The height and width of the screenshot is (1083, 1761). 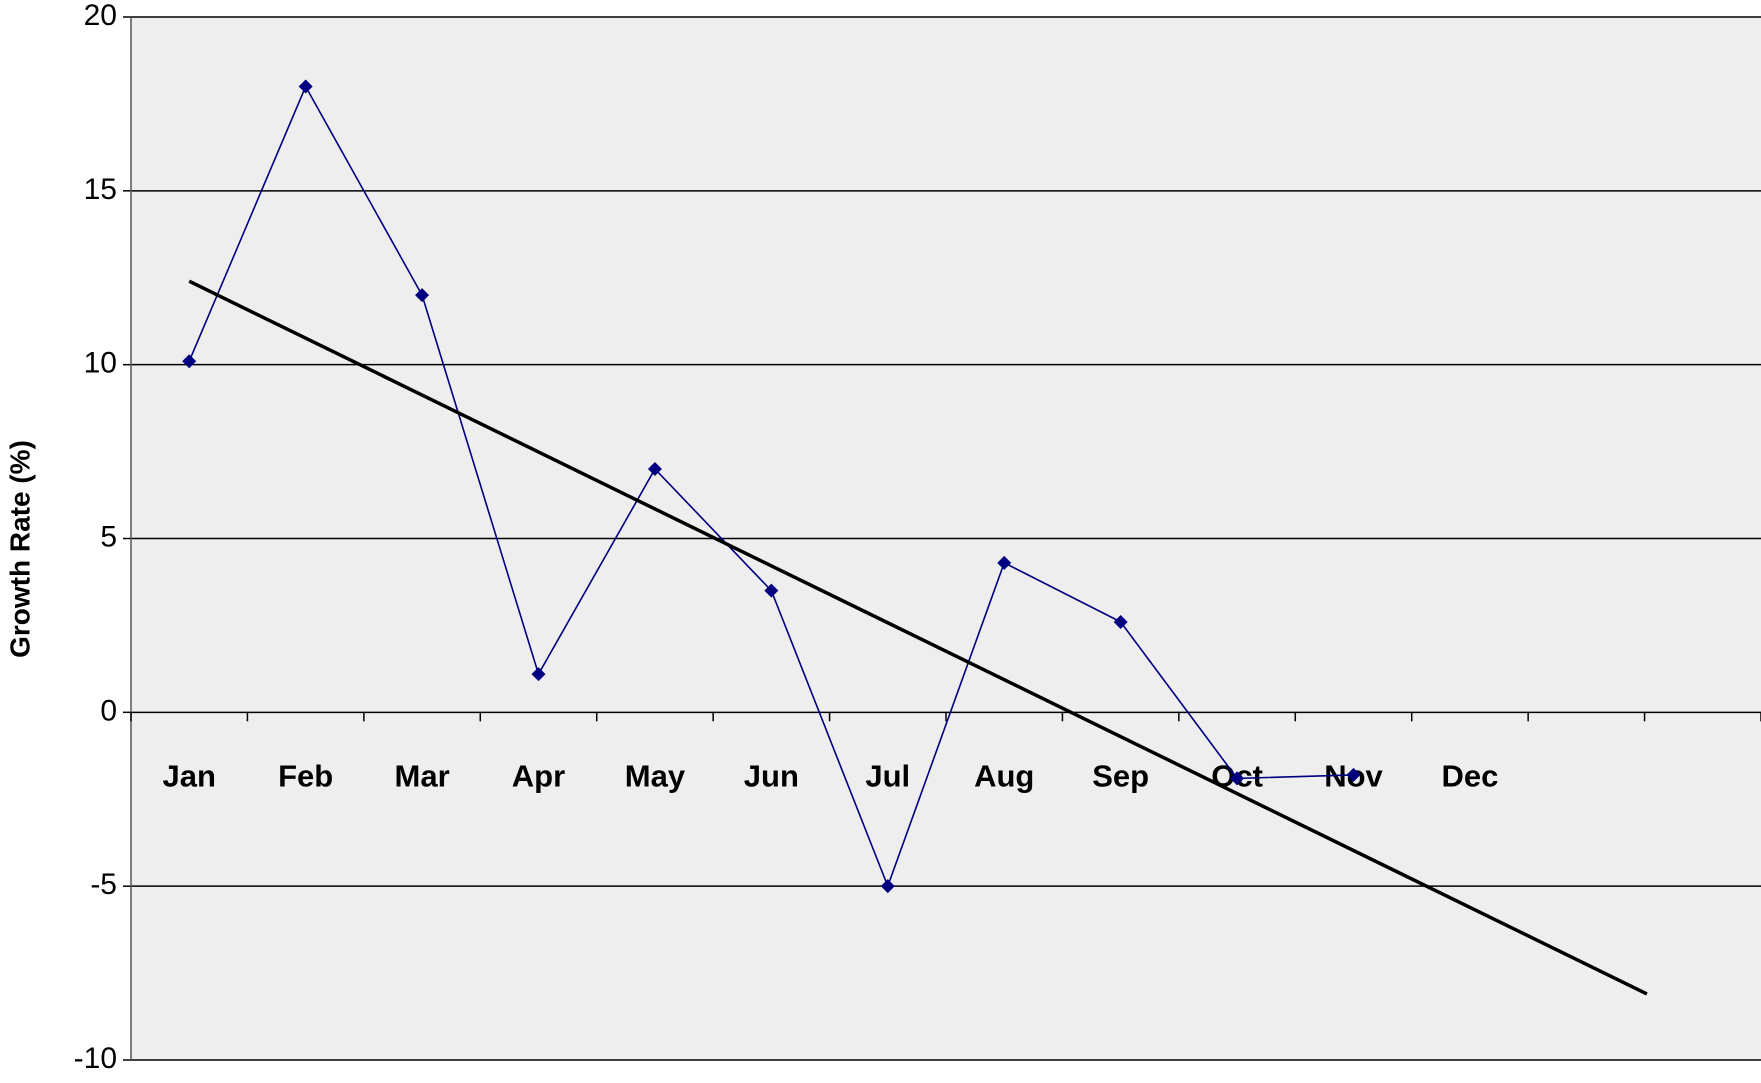 What do you see at coordinates (19, 549) in the screenshot?
I see `y-axis-label: Growth Rate (%)` at bounding box center [19, 549].